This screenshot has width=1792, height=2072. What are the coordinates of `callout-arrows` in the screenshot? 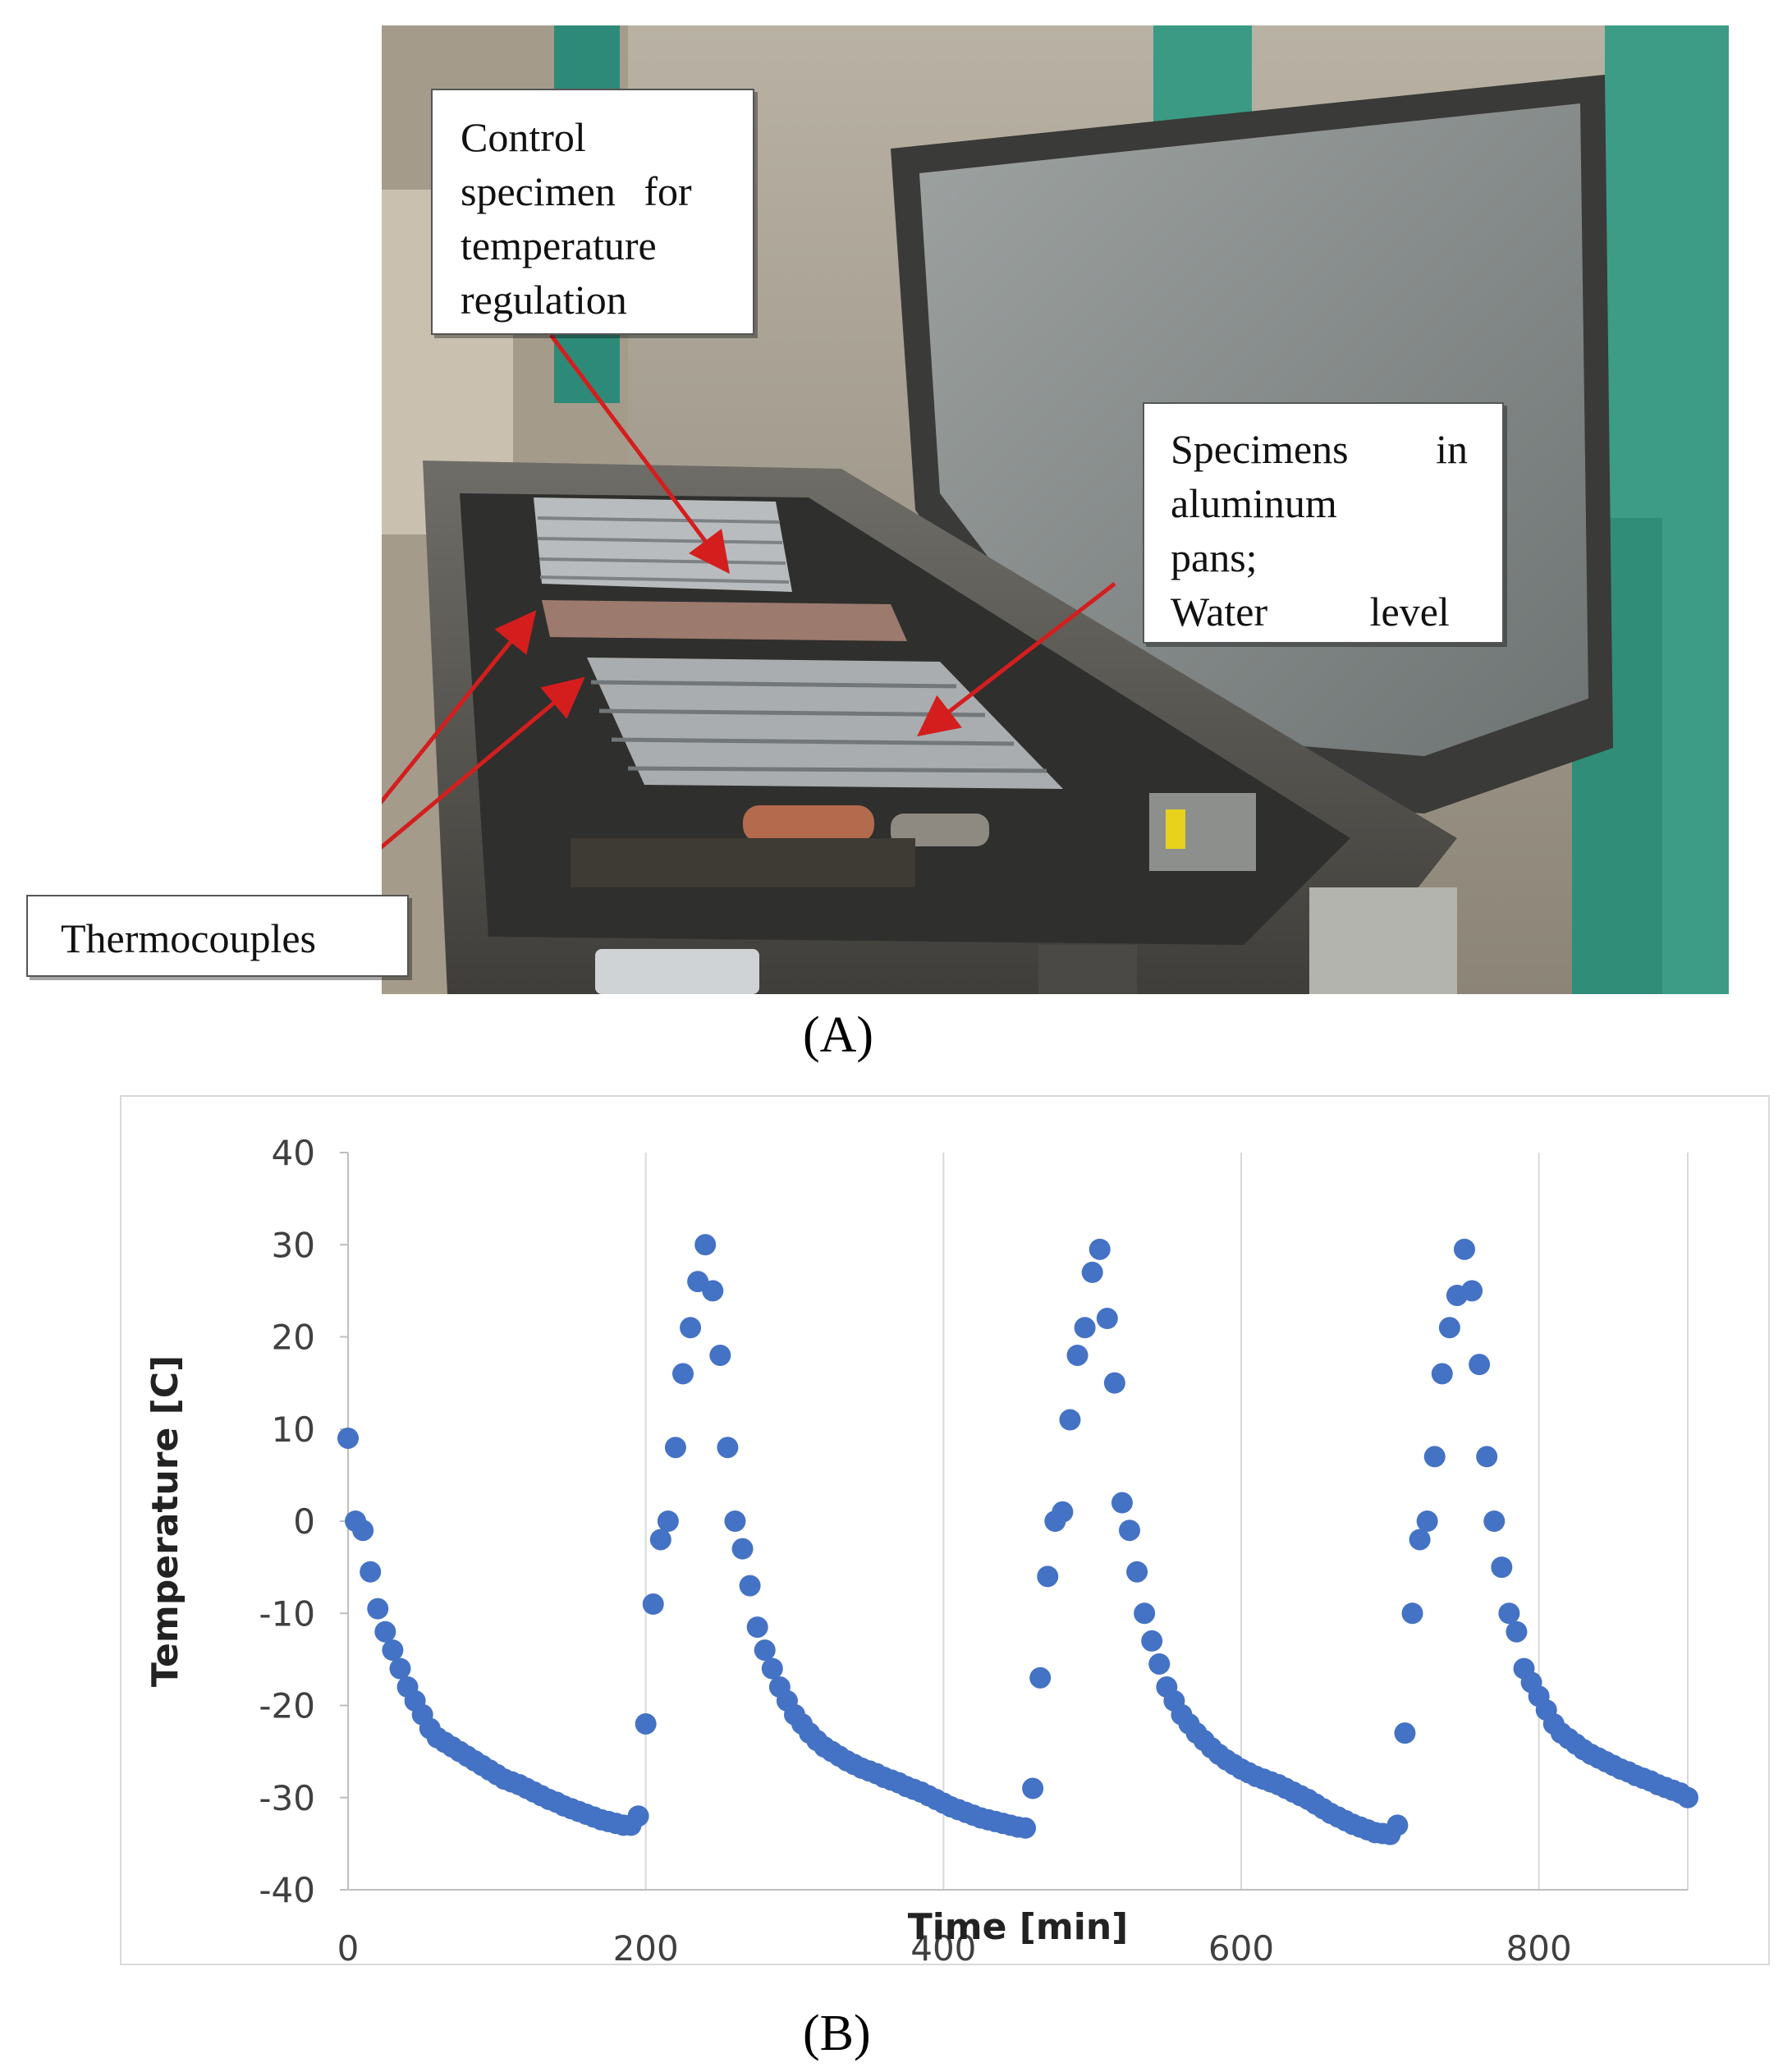 It's located at (749, 591).